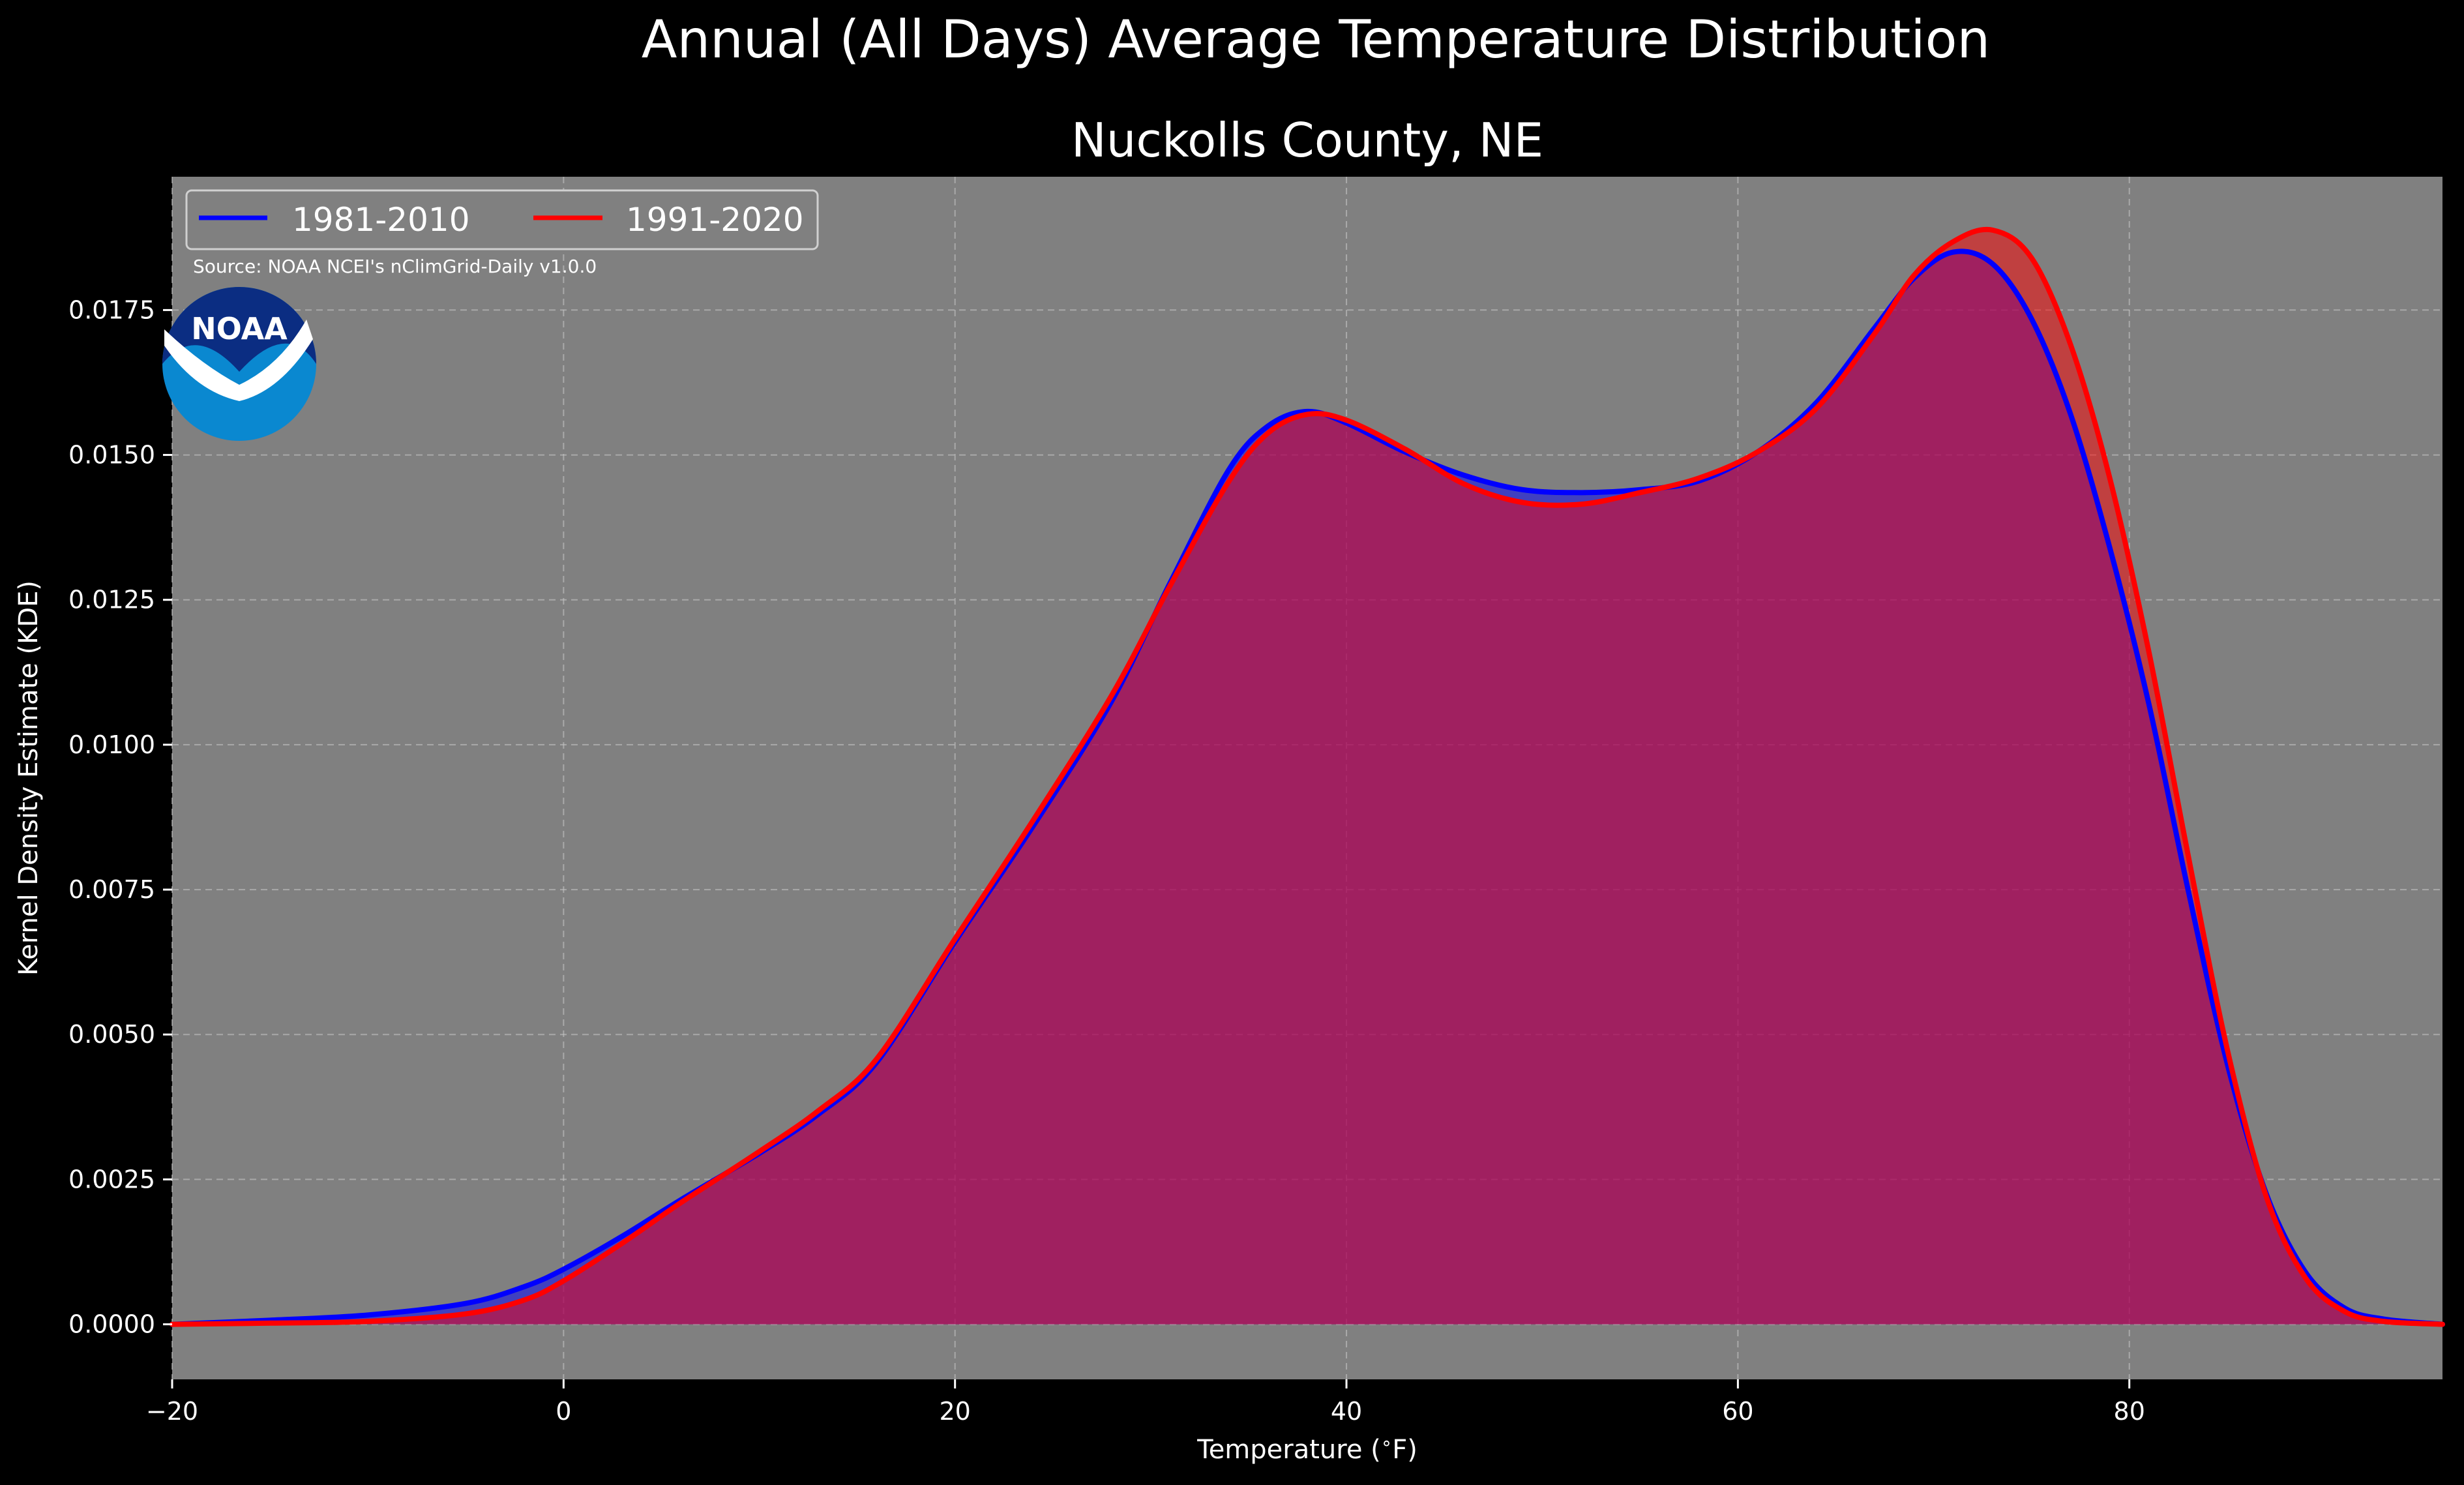  I want to click on legend: 1981-2010 1991-2020, so click(502, 219).